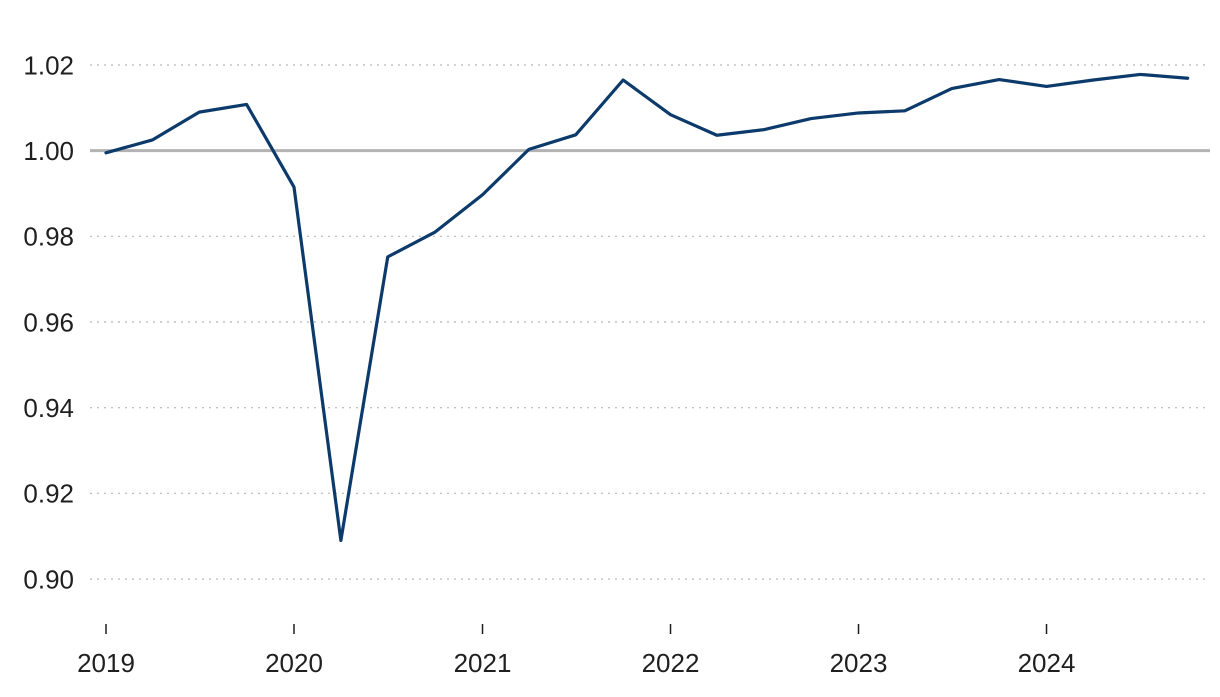 The height and width of the screenshot is (697, 1220). What do you see at coordinates (483, 663) in the screenshot?
I see `x-tick-label: 2021` at bounding box center [483, 663].